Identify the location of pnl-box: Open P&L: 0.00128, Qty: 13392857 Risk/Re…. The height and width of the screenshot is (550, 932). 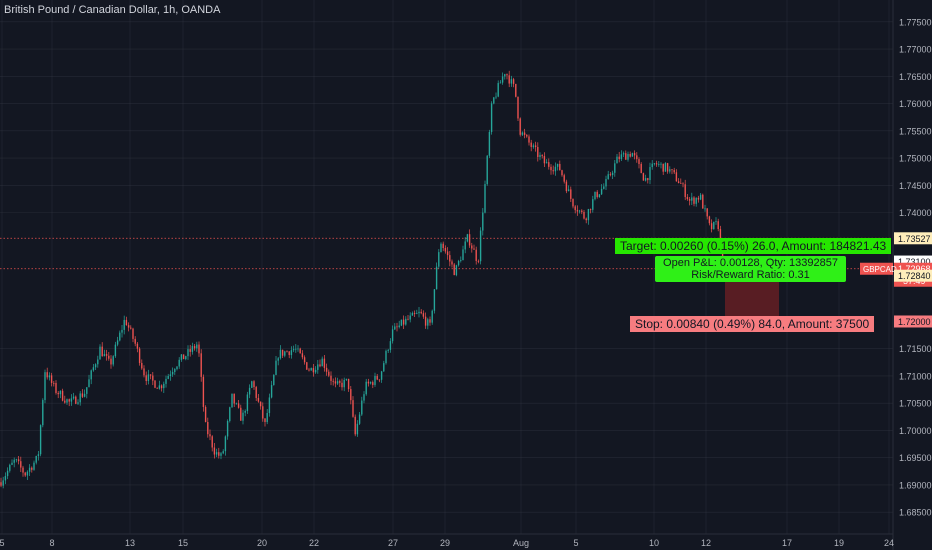
(750, 269).